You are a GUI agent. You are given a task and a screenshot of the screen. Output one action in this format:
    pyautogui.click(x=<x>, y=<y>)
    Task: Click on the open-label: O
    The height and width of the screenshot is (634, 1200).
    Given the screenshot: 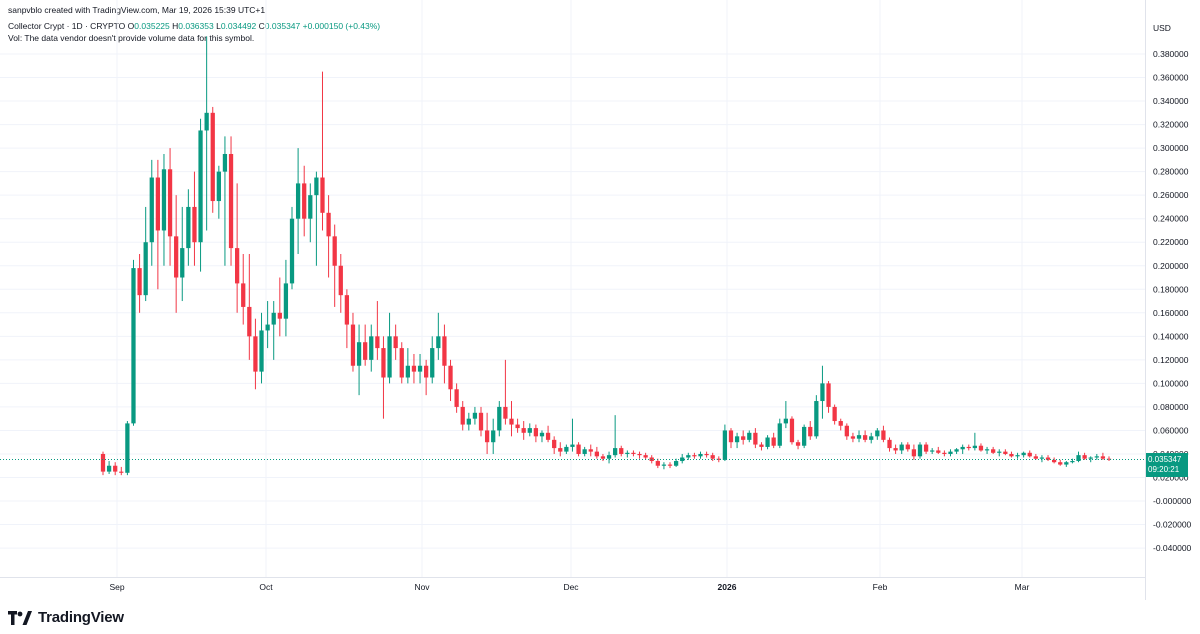 What is the action you would take?
    pyautogui.click(x=131, y=26)
    